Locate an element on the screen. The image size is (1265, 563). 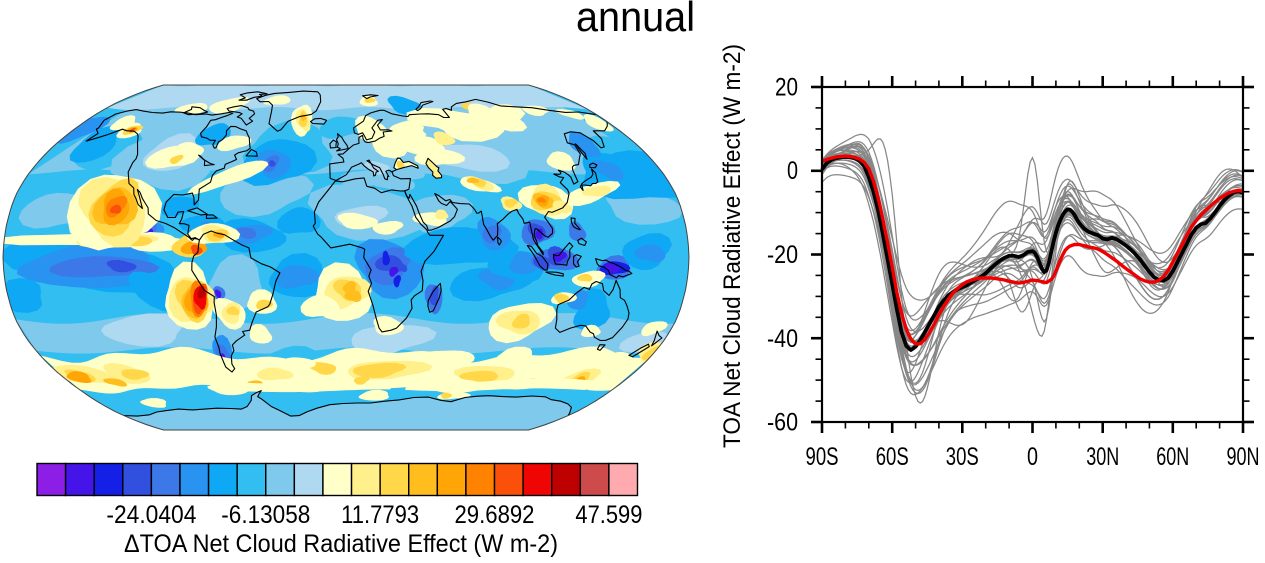
svg-text: 29.6892 is located at coordinates (495, 515).